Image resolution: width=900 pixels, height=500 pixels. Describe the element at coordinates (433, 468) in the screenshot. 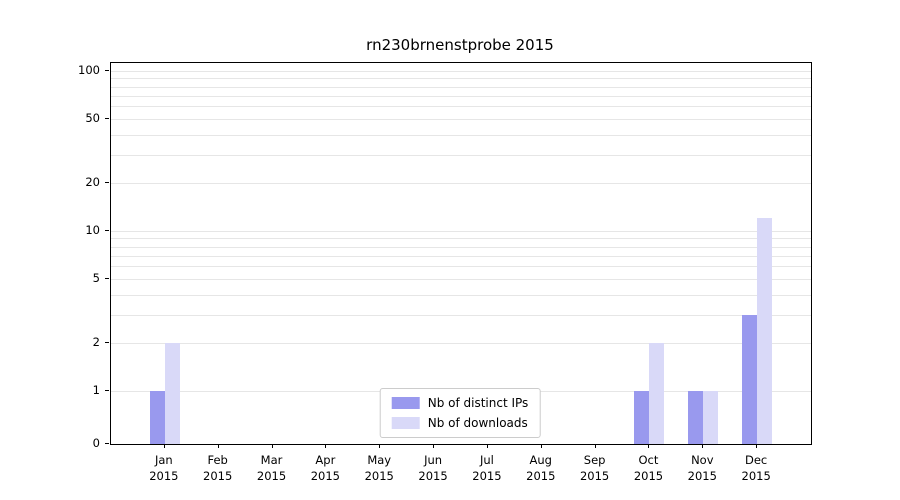

I see `x-tick-label: Jun 2015` at that location.